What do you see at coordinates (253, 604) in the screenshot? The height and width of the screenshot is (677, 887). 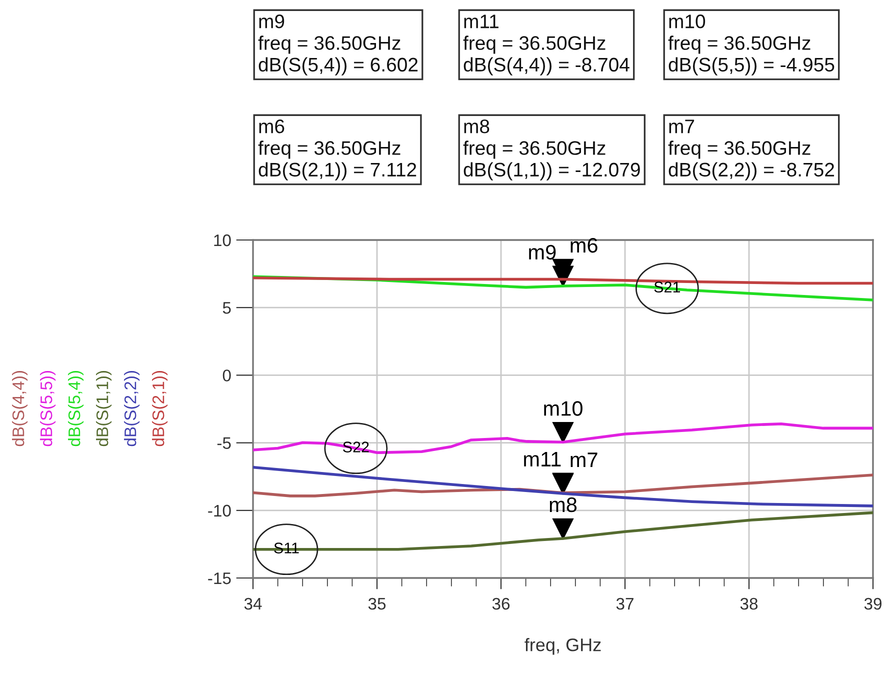 I see `x-tick-label: 34` at bounding box center [253, 604].